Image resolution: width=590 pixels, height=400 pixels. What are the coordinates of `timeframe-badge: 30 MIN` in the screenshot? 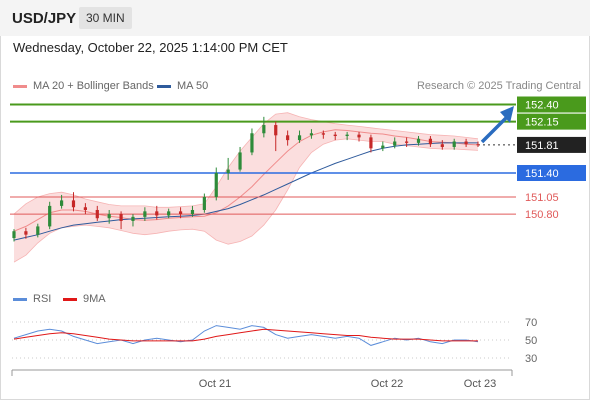 It's located at (105, 18).